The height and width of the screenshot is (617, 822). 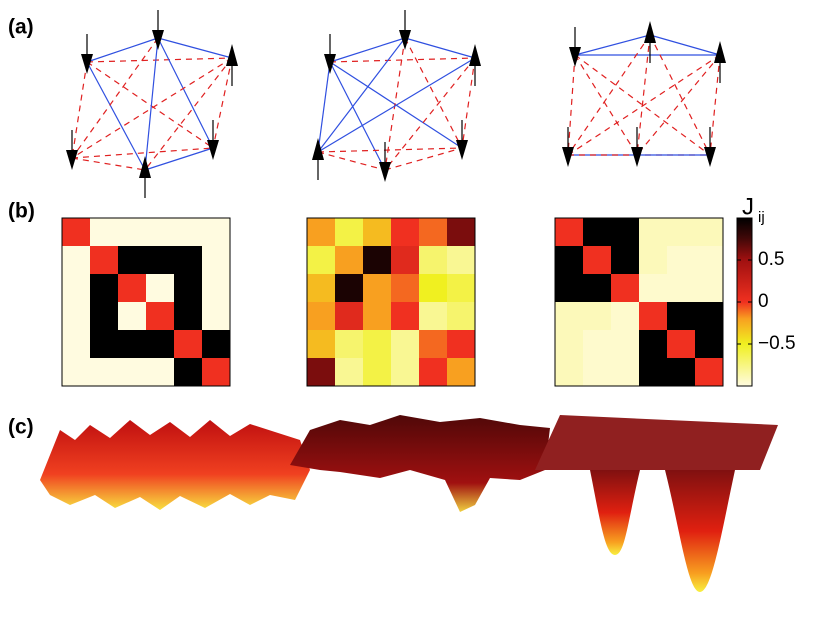 I want to click on surface, so click(x=420, y=463).